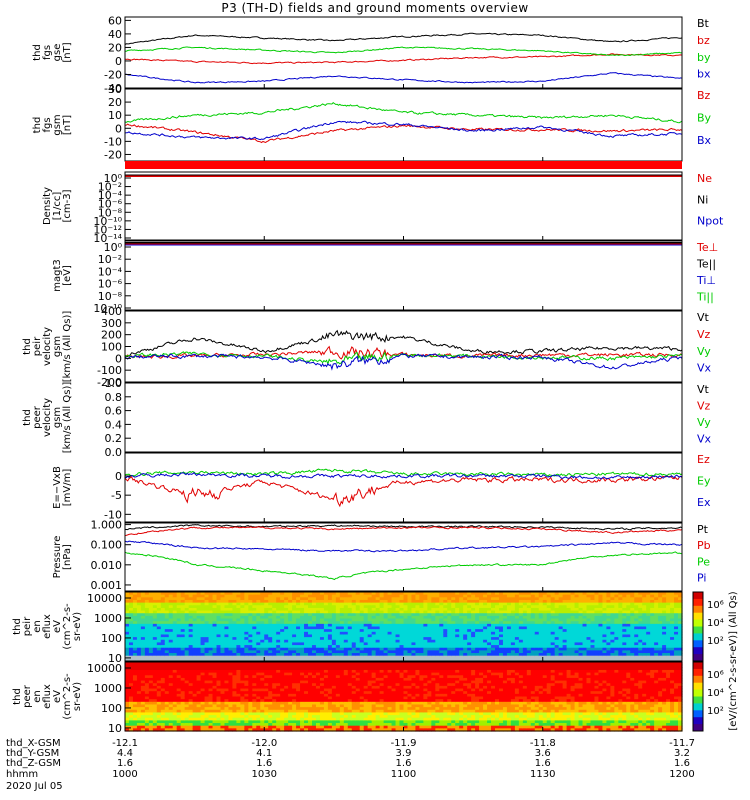  I want to click on y-axis-label: sr-eV), so click(77, 626).